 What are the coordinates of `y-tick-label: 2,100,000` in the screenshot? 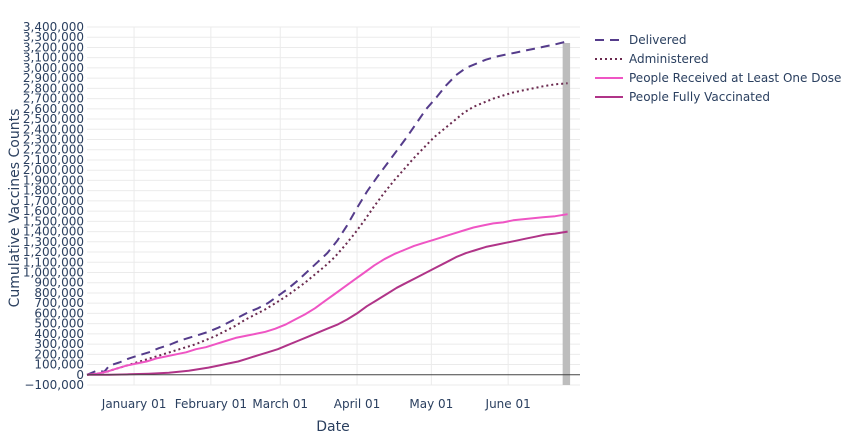 It's located at (53, 160).